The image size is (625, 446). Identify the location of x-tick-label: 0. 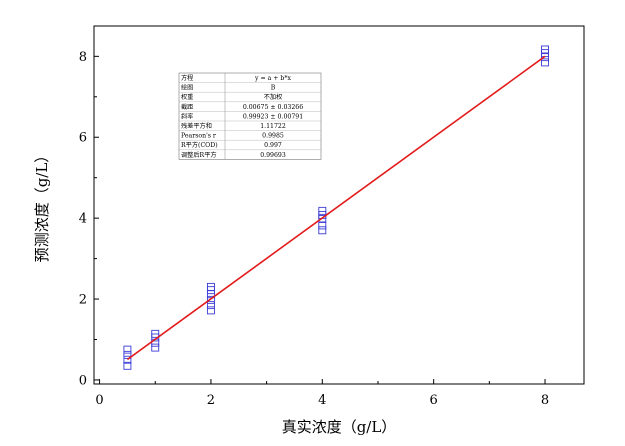
(99, 400).